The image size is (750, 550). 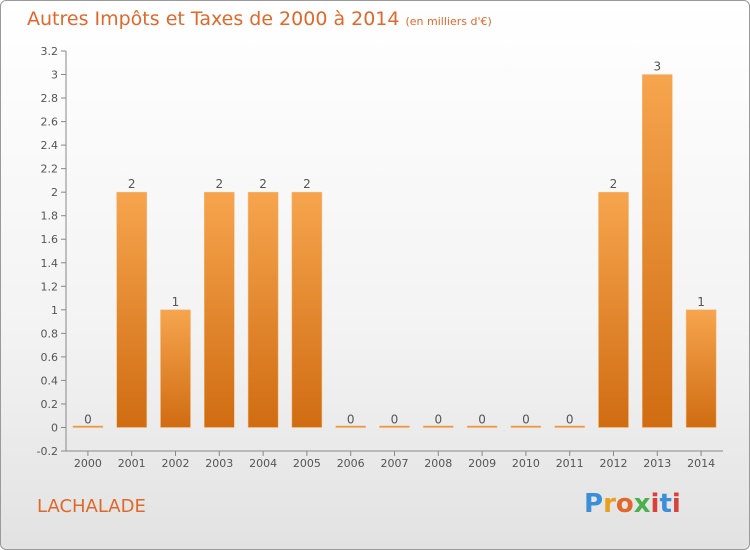 What do you see at coordinates (176, 463) in the screenshot?
I see `x-tick-label: 2002` at bounding box center [176, 463].